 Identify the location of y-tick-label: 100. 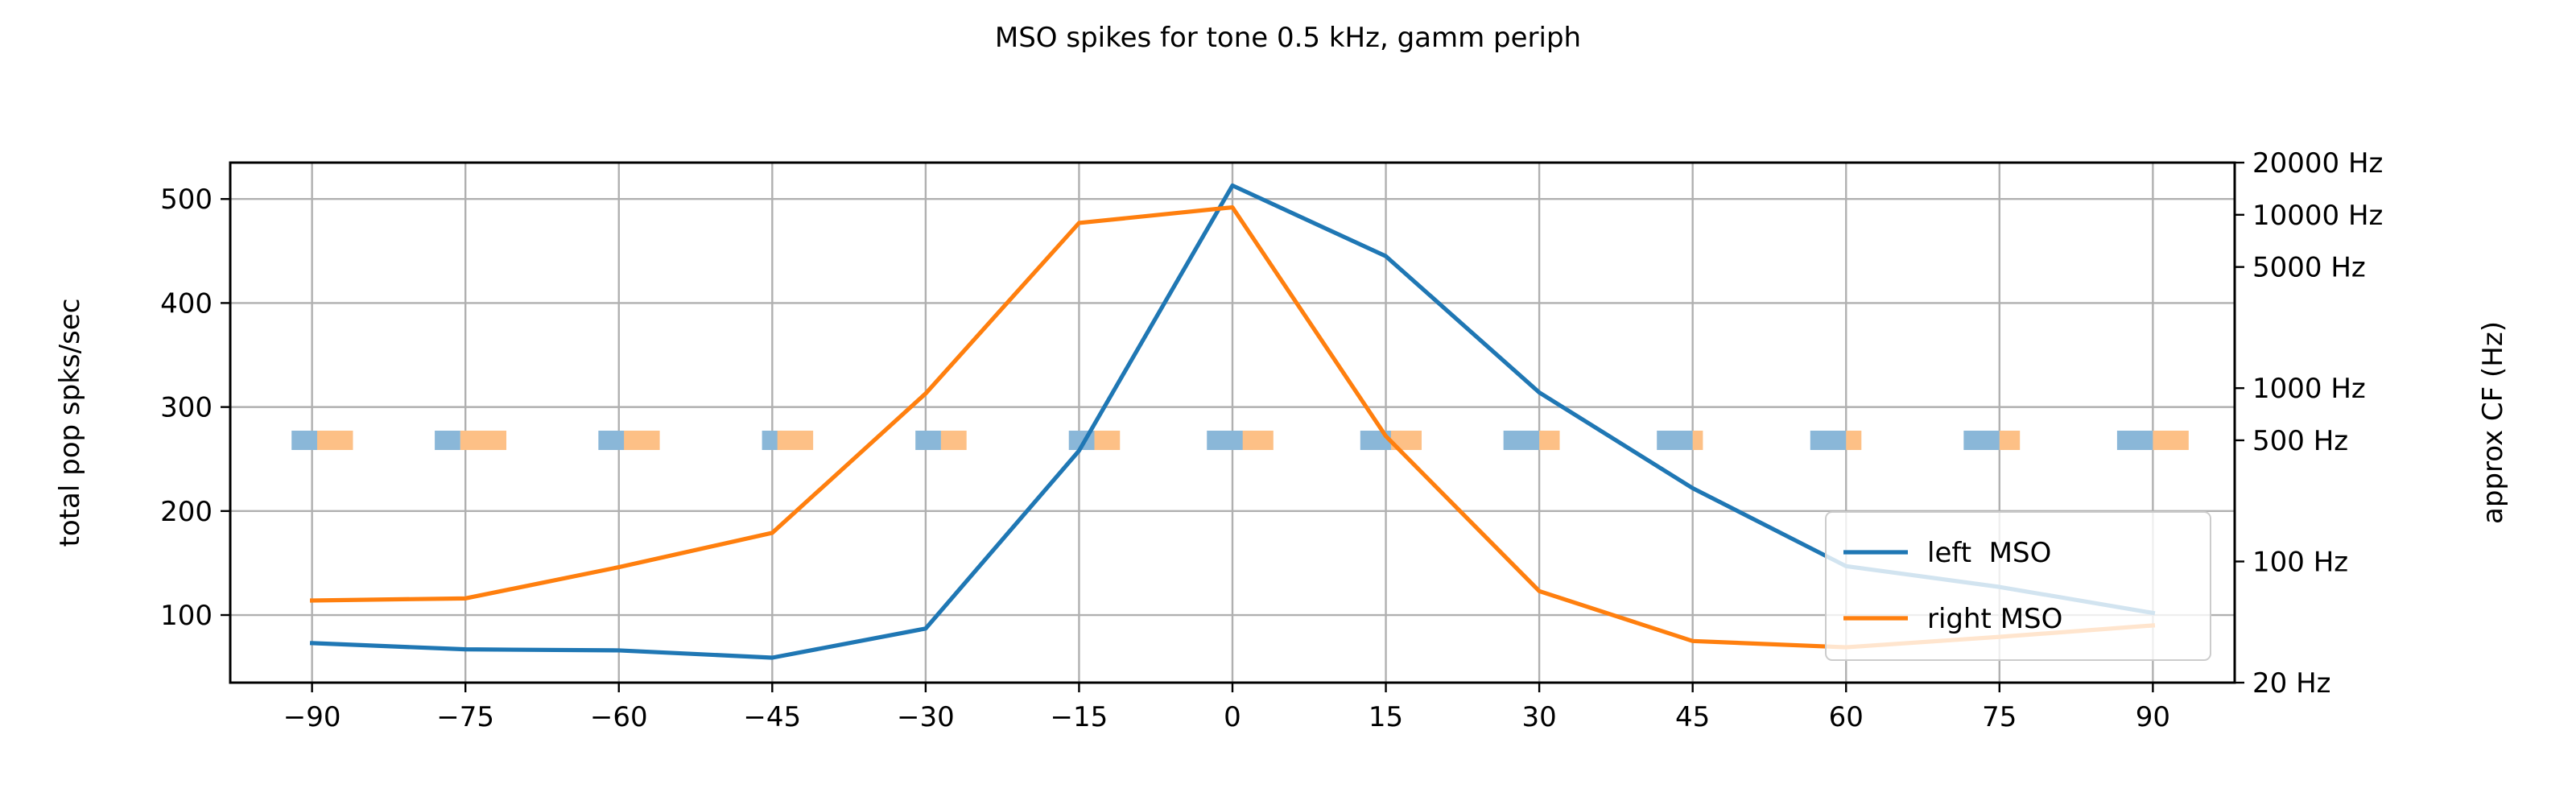
(186, 616).